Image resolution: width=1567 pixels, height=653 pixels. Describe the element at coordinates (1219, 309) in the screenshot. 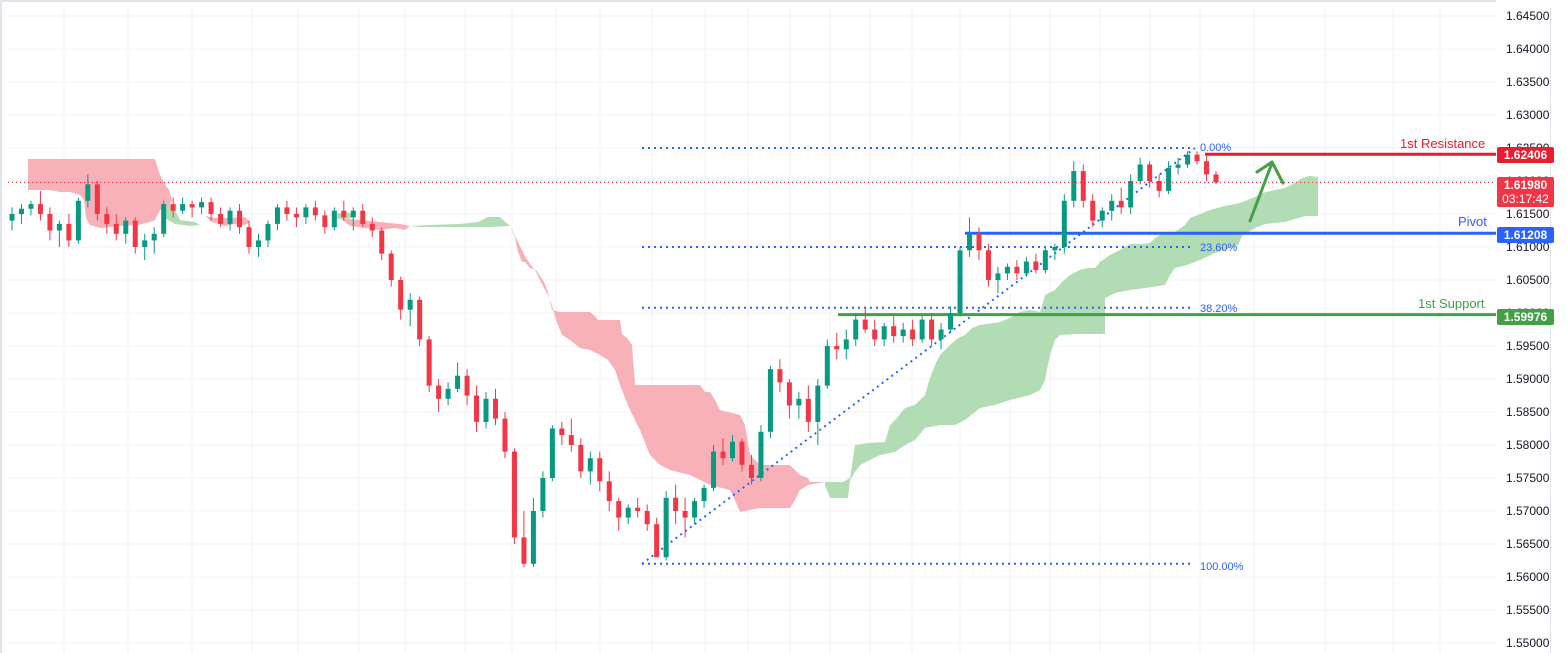

I see `fib-label-38-2: 38.20%` at that location.